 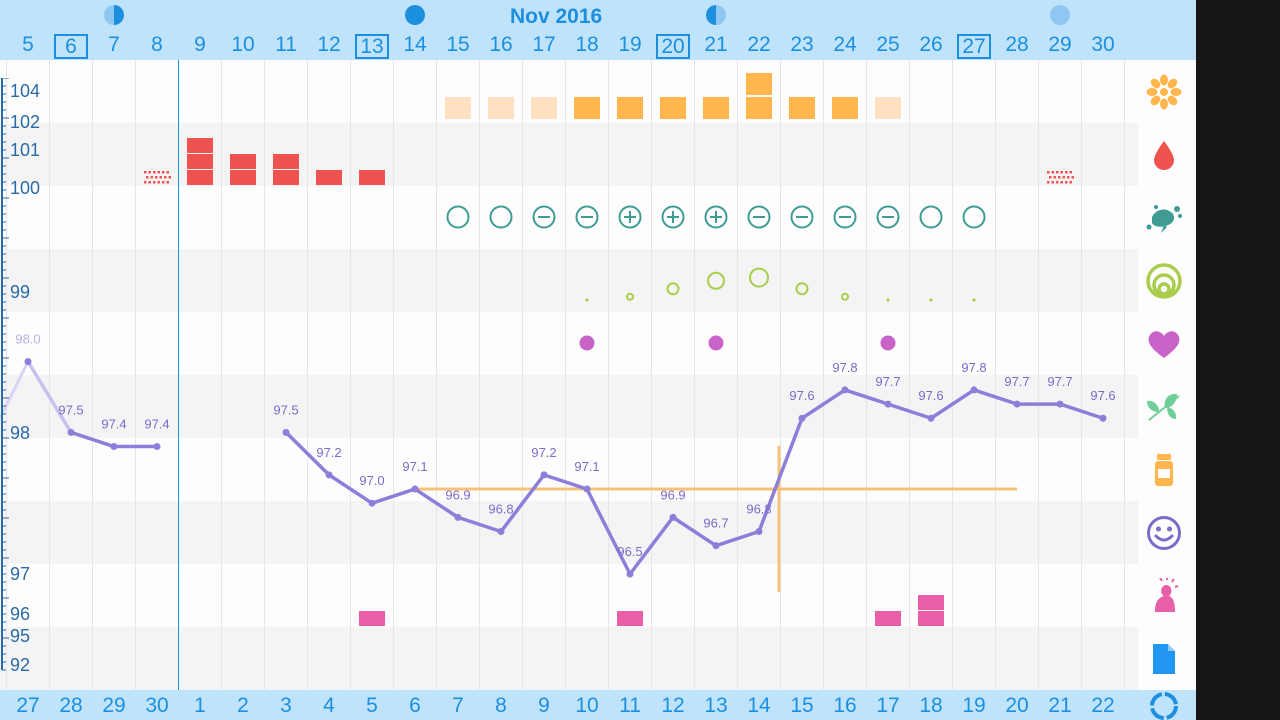 What do you see at coordinates (1060, 44) in the screenshot?
I see `header-day: 29` at bounding box center [1060, 44].